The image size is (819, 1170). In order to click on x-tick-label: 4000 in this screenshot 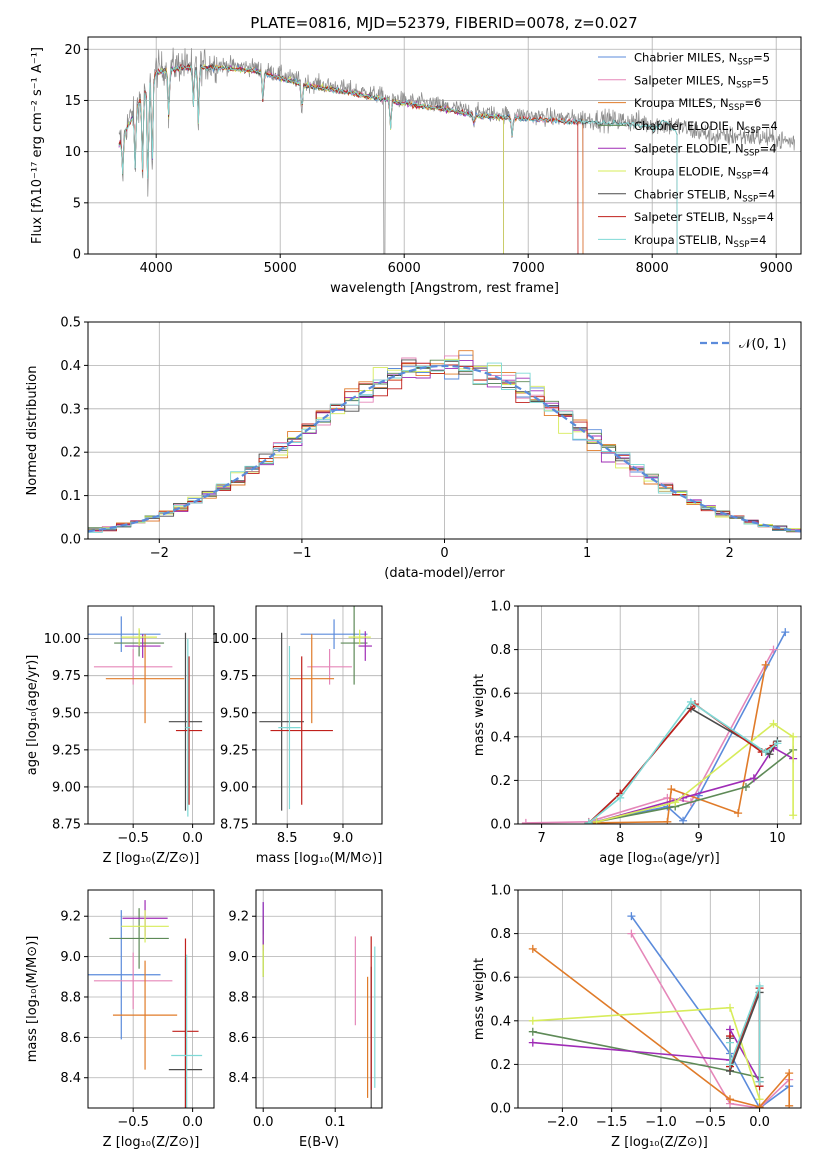, I will do `click(156, 268)`.